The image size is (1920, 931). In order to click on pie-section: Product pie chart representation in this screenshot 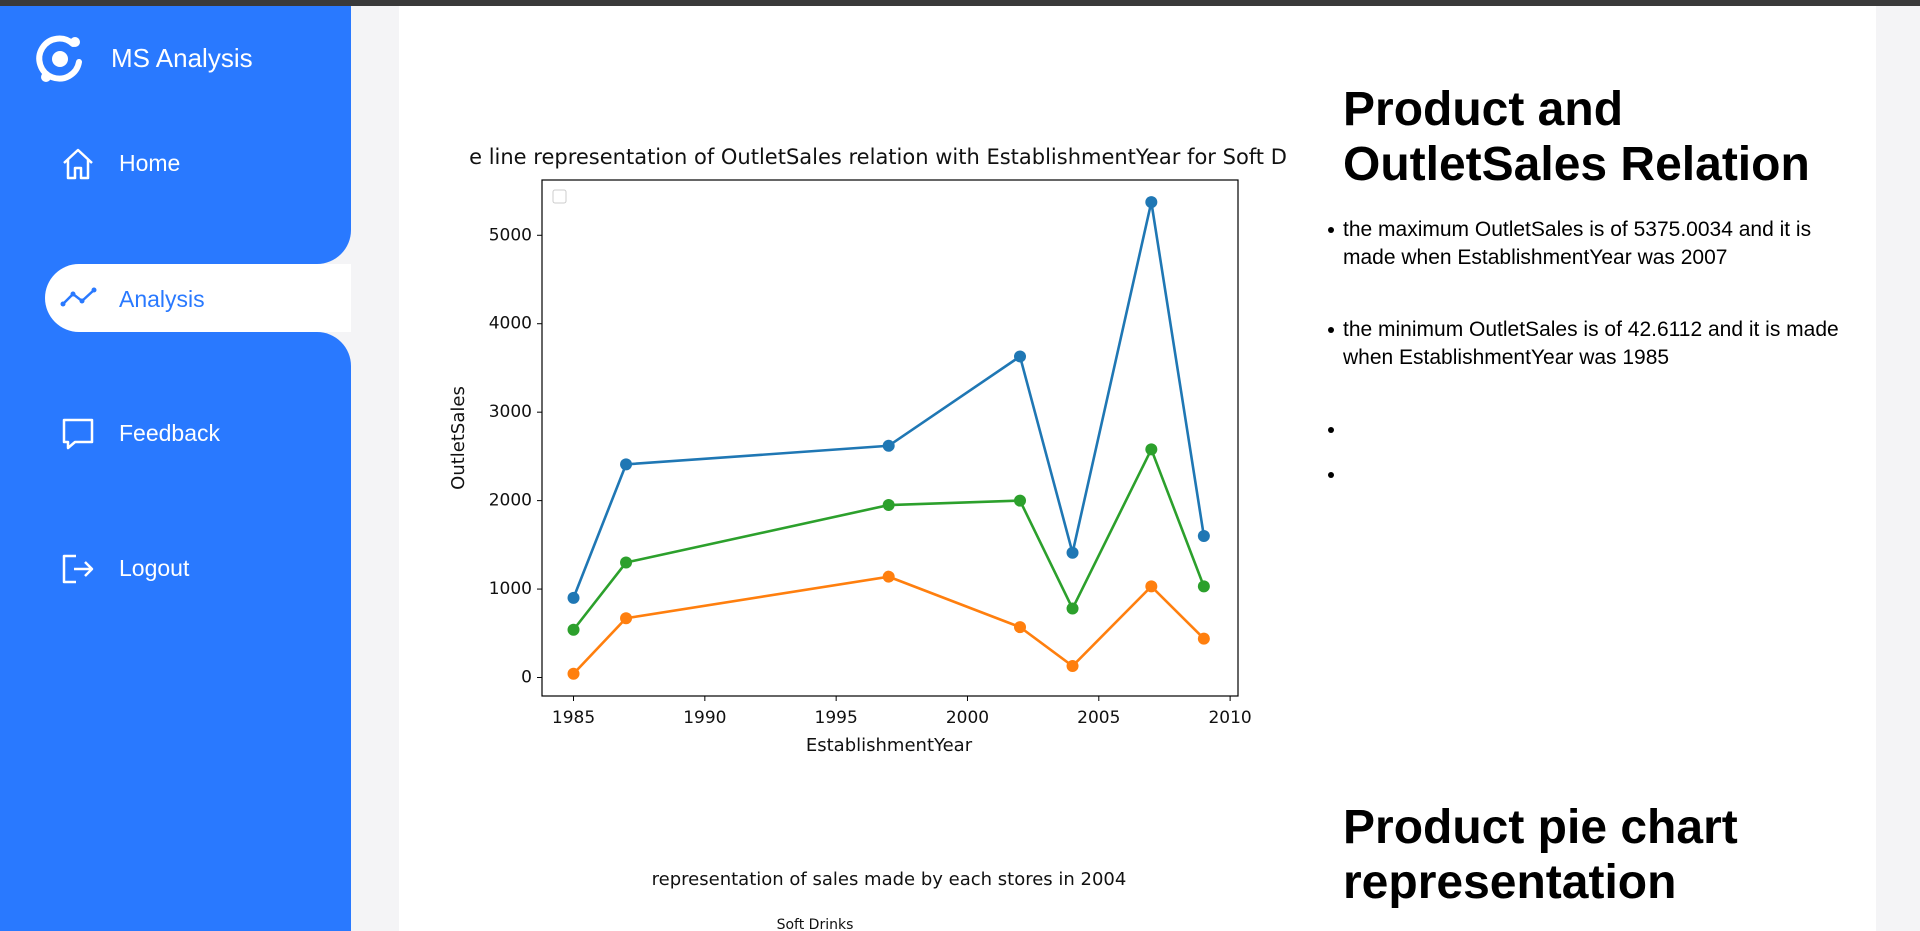, I will do `click(1603, 855)`.